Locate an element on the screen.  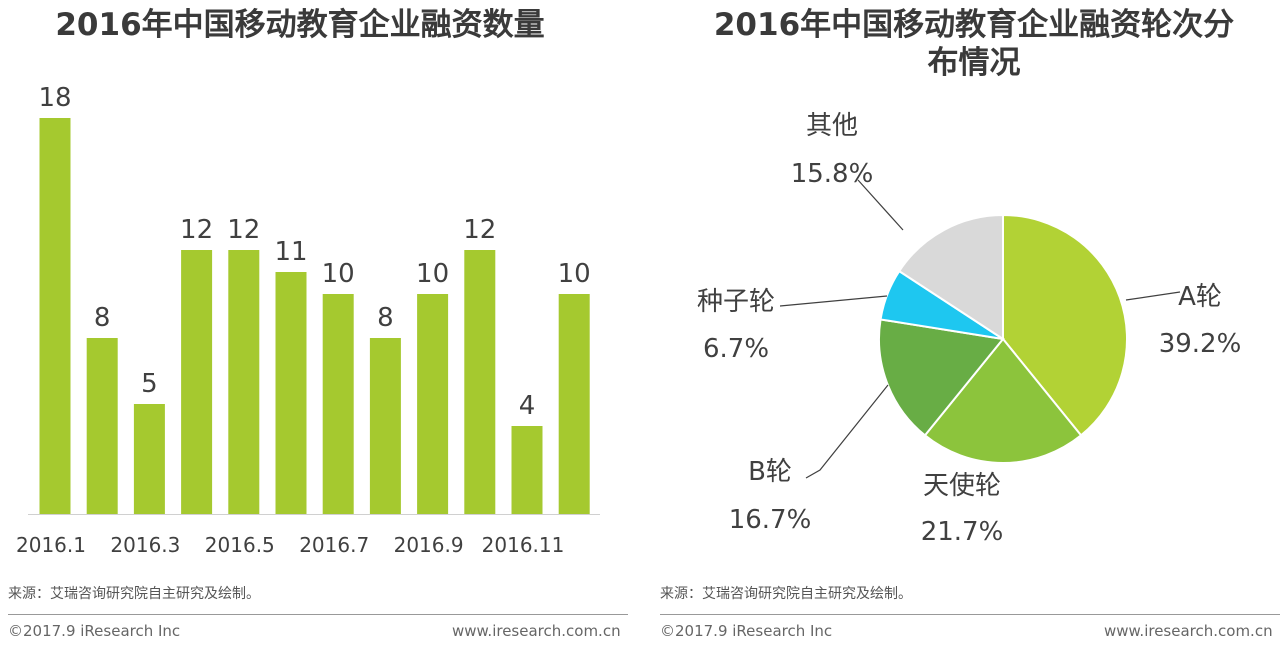
pie-slice-label: 种子轮 is located at coordinates (736, 302).